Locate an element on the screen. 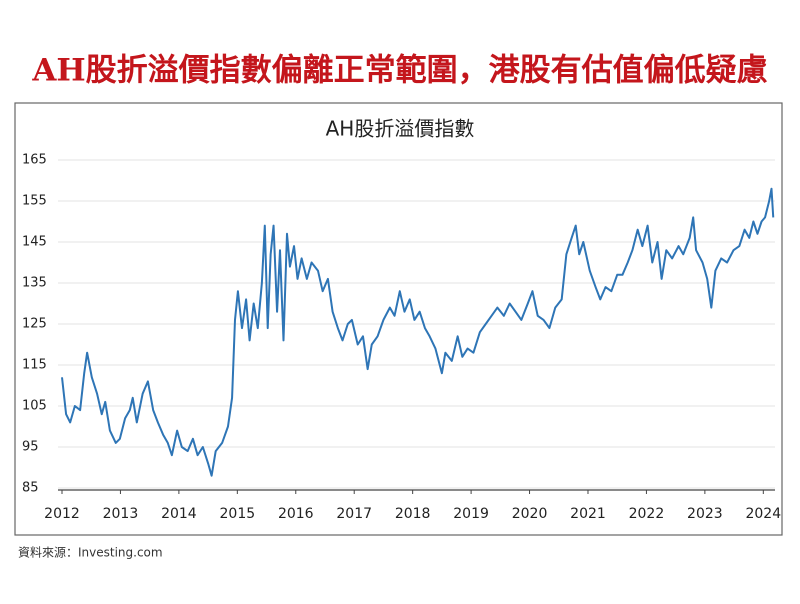  x-tick-label: 2022 is located at coordinates (647, 514).